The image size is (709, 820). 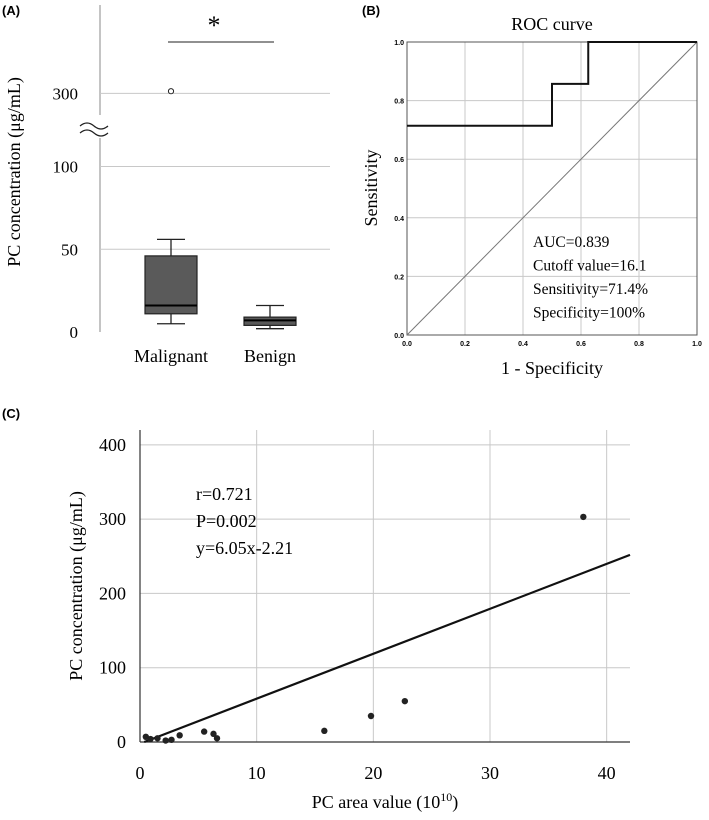 What do you see at coordinates (11, 413) in the screenshot?
I see `panel-label-c: (C)` at bounding box center [11, 413].